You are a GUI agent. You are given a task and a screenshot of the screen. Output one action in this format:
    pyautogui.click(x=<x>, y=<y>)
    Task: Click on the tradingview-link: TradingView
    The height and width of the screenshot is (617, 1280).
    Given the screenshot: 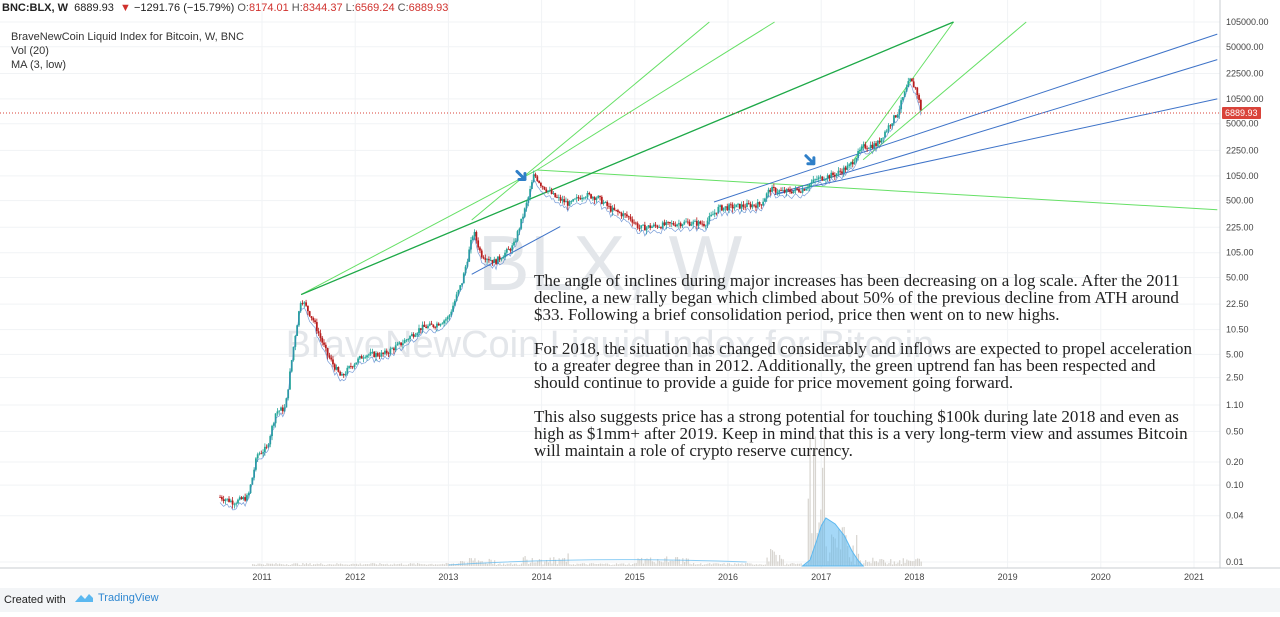 What is the action you would take?
    pyautogui.click(x=116, y=598)
    